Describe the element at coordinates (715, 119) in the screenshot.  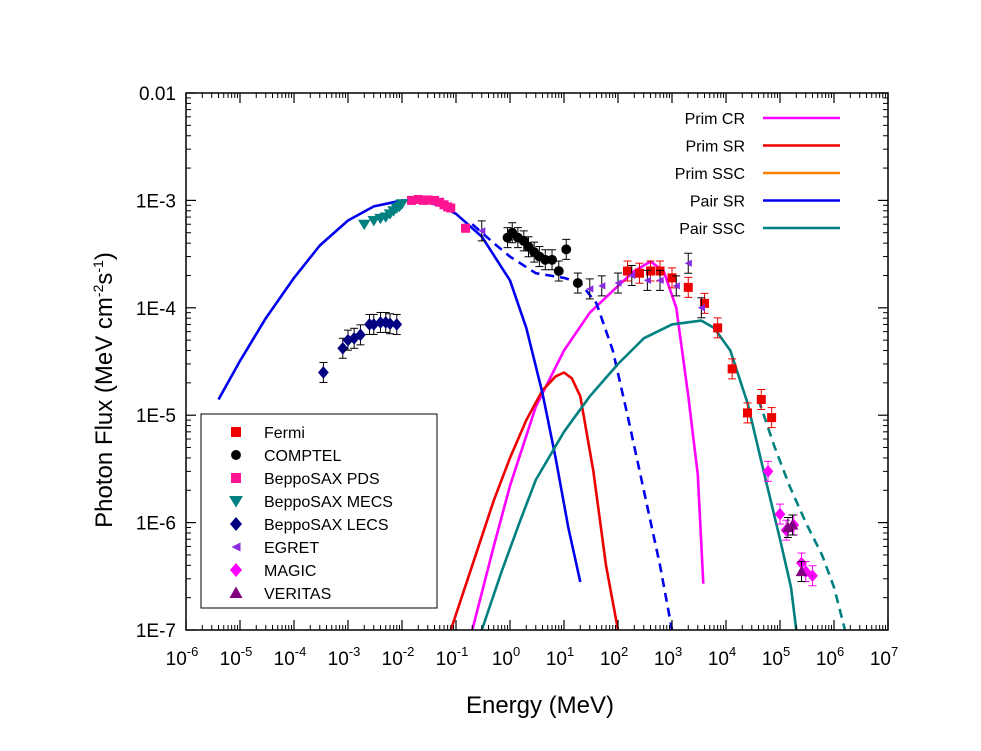
I see `model-legend-label: Prim CR` at that location.